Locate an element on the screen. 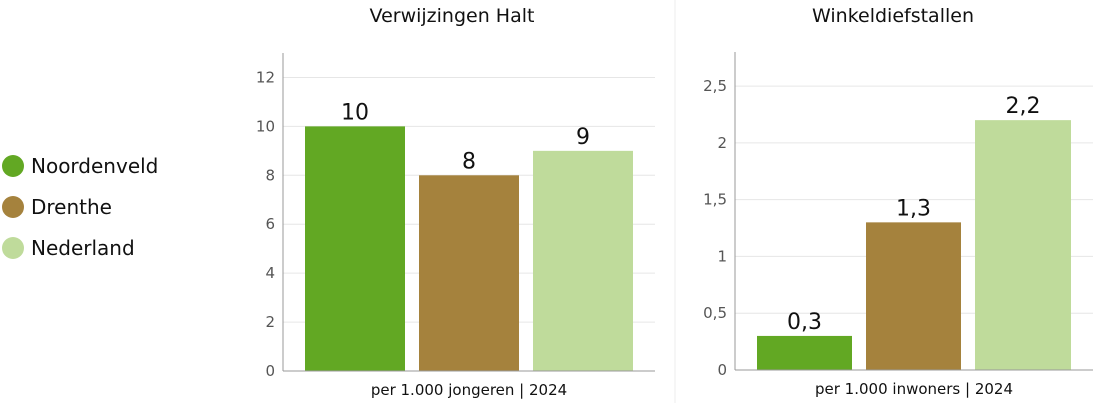 This screenshot has width=1099, height=403. y-tick-label: 1 is located at coordinates (722, 256).